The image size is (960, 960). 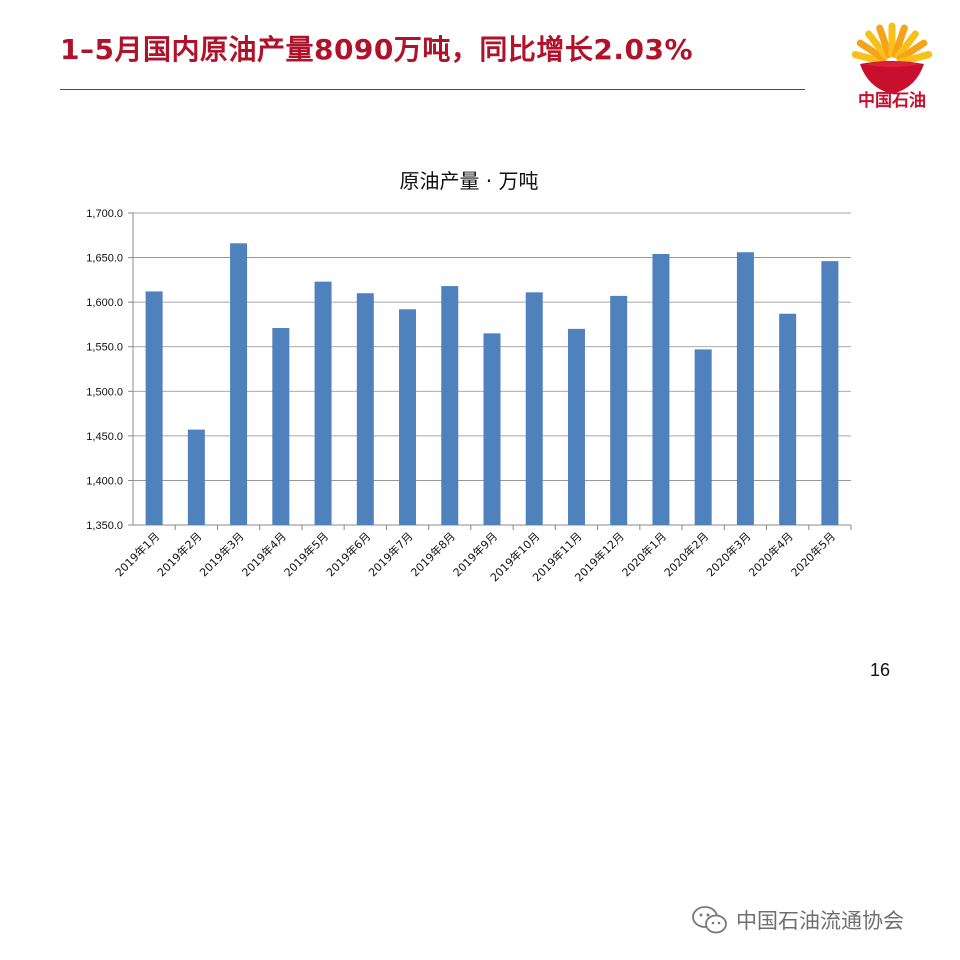 I want to click on logo-text: 中国石油, so click(x=892, y=101).